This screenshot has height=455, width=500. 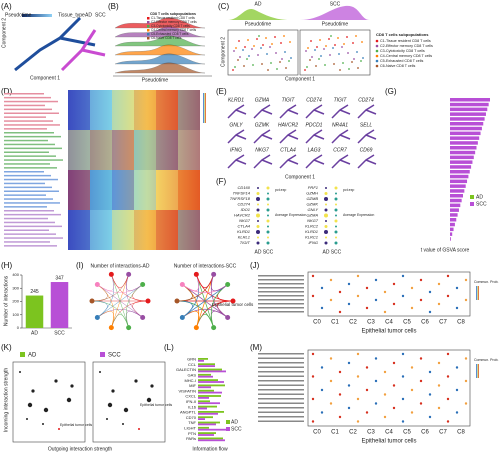 What do you see at coordinates (245, 209) in the screenshot?
I see `gene-label: IDO1` at bounding box center [245, 209].